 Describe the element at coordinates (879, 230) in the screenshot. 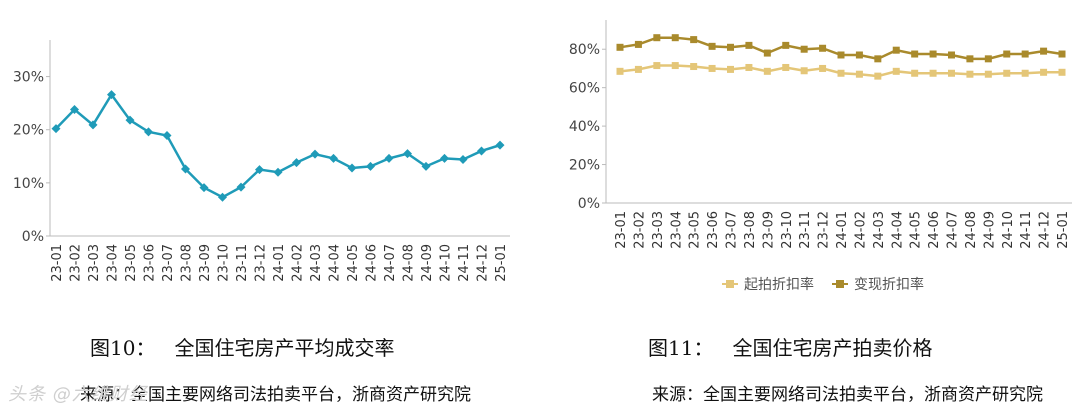

I see `x-tick-label: 24-03` at that location.